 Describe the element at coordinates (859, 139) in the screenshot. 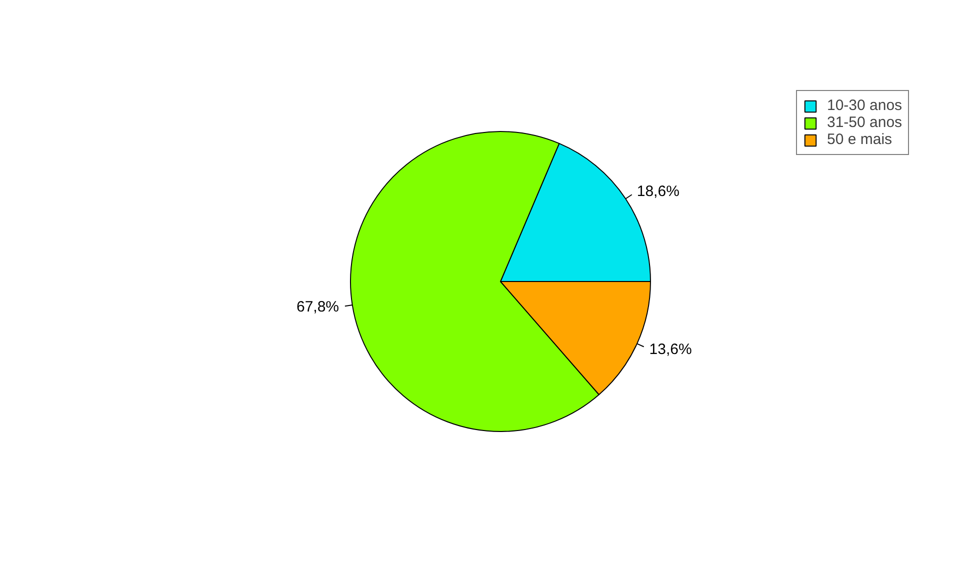

I see `legend-label: 50 e mais` at that location.